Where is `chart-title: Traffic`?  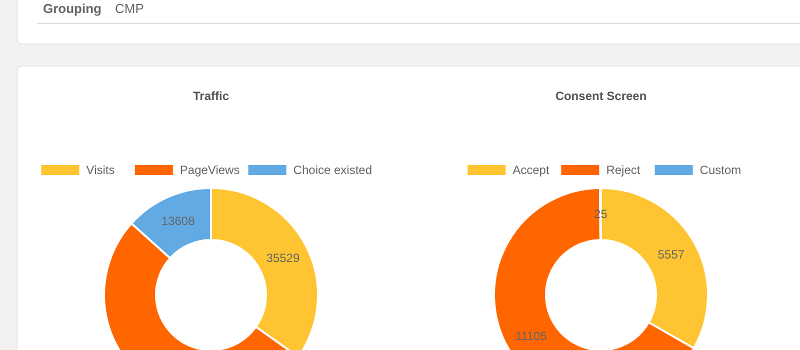
chart-title: Traffic is located at coordinates (211, 96).